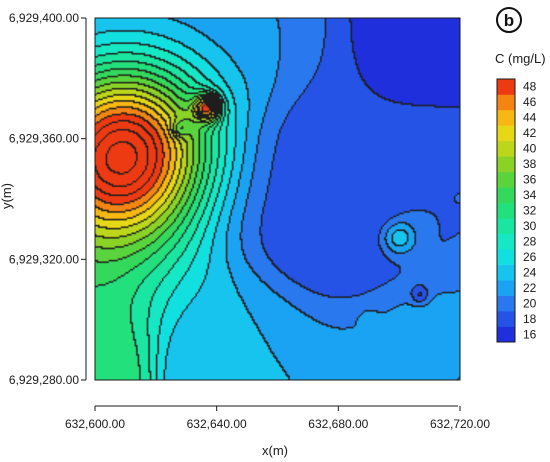  I want to click on y-tick-label: 6,929,320.00, so click(44, 259).